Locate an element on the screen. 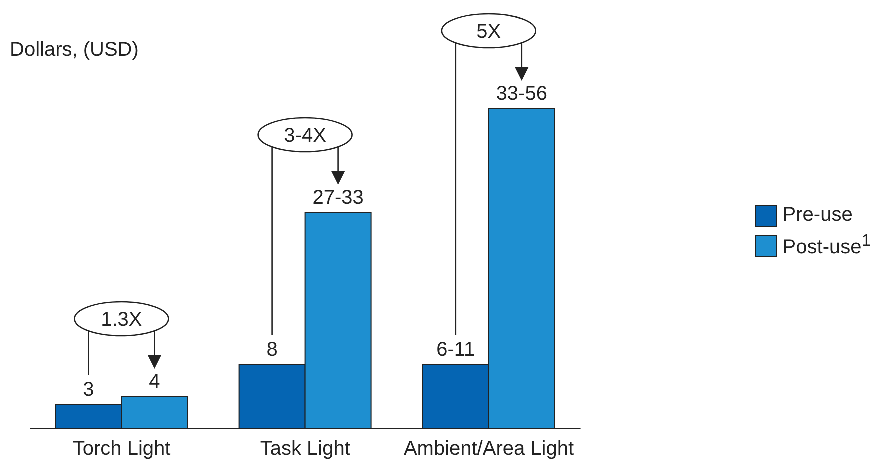 The image size is (881, 468). x-tick-label: Task Light is located at coordinates (305, 449).